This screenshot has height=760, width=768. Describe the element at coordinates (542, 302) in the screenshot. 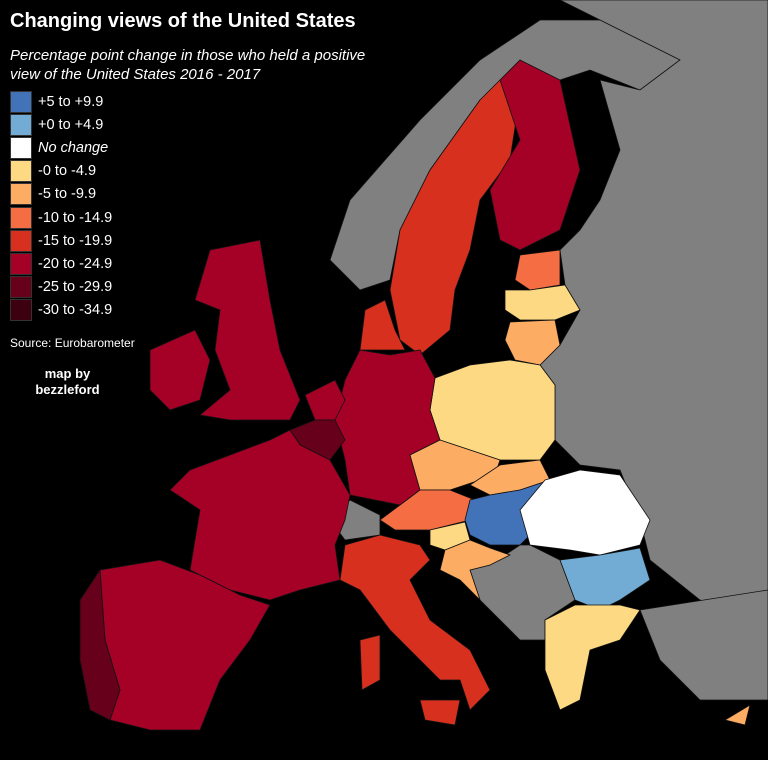

I see `region-latvia` at that location.